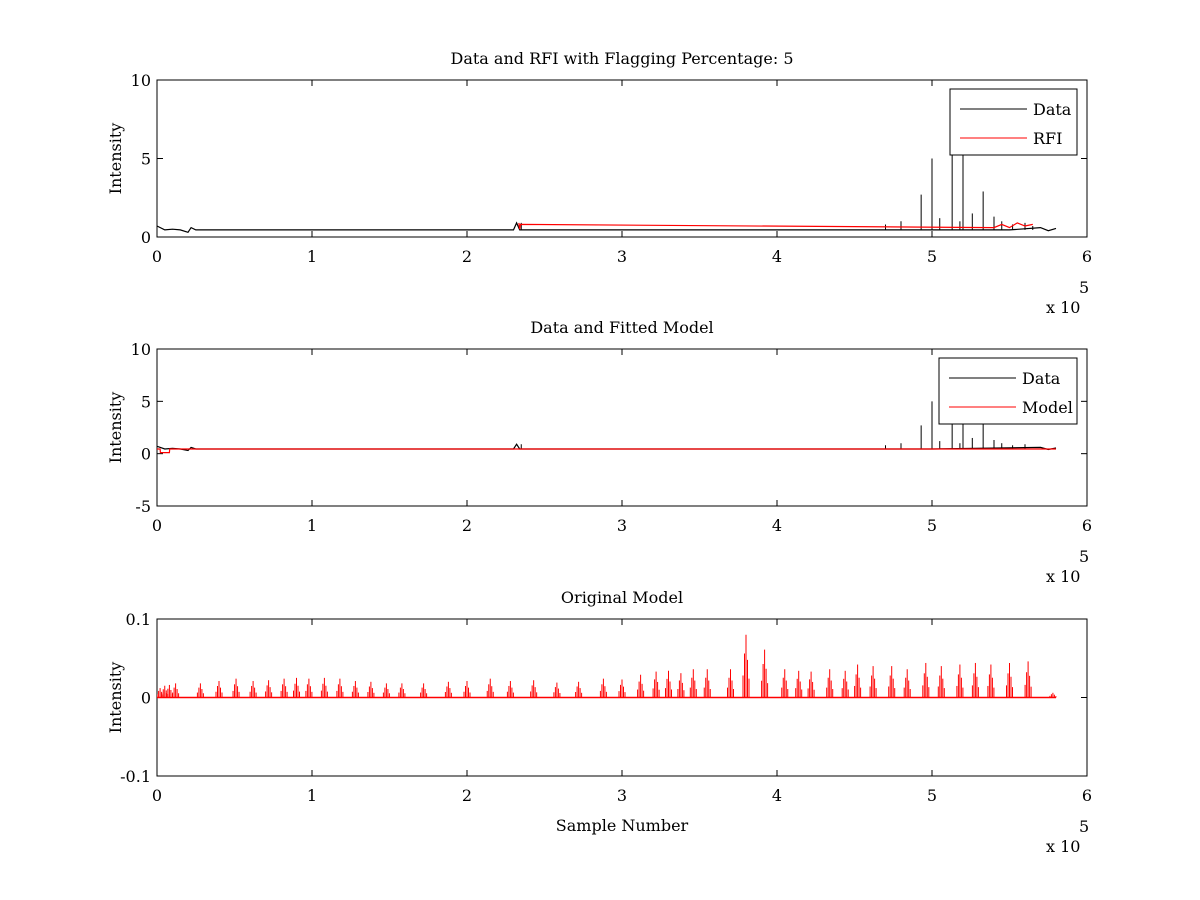 The width and height of the screenshot is (1200, 900). I want to click on chart-title: Original Model, so click(622, 597).